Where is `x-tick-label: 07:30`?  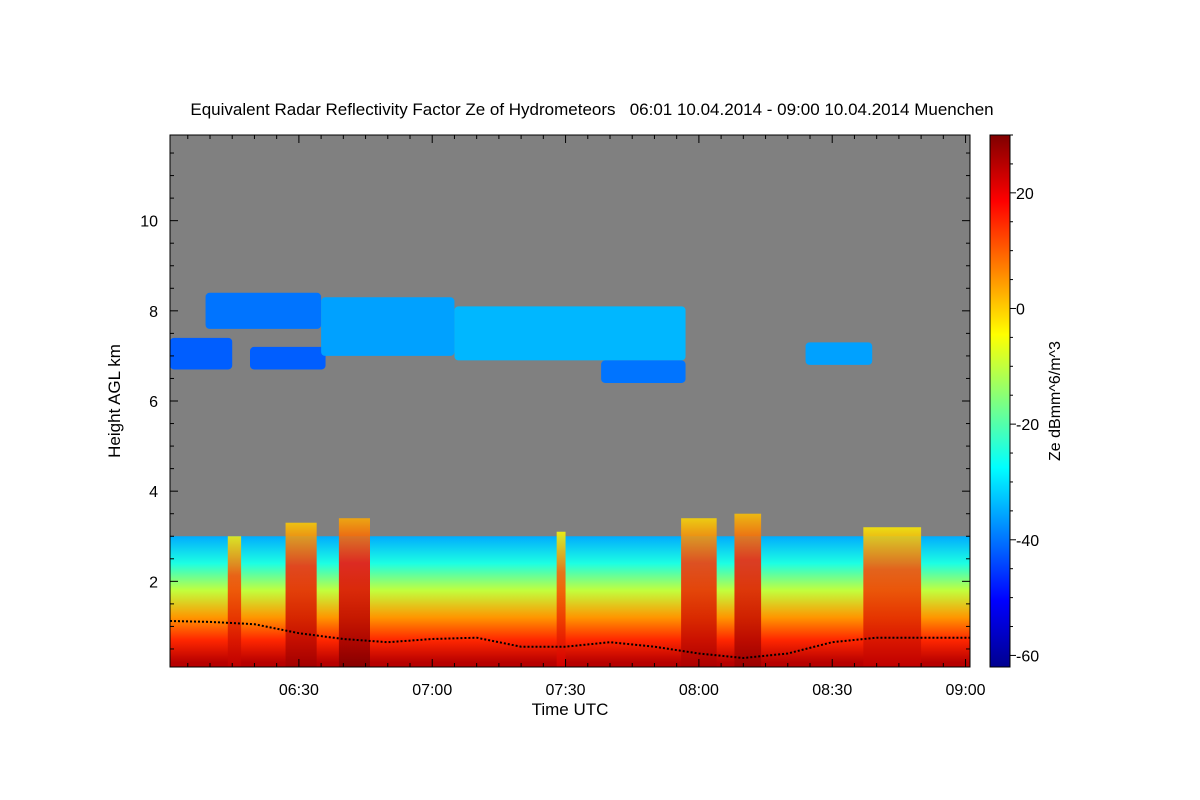
x-tick-label: 07:30 is located at coordinates (566, 690).